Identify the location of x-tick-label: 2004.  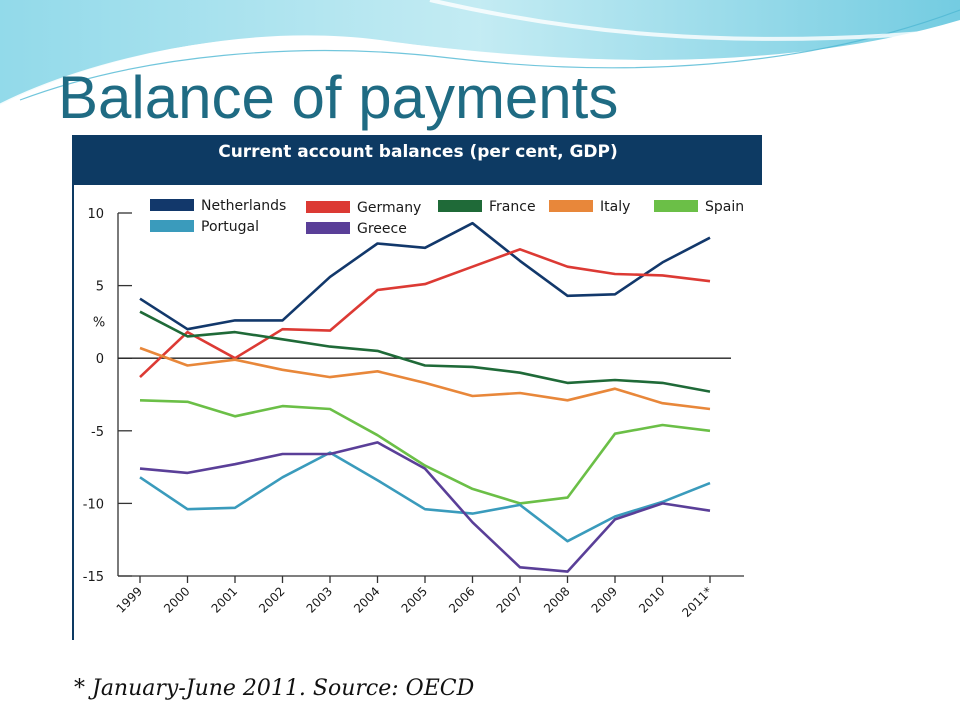
(366, 599).